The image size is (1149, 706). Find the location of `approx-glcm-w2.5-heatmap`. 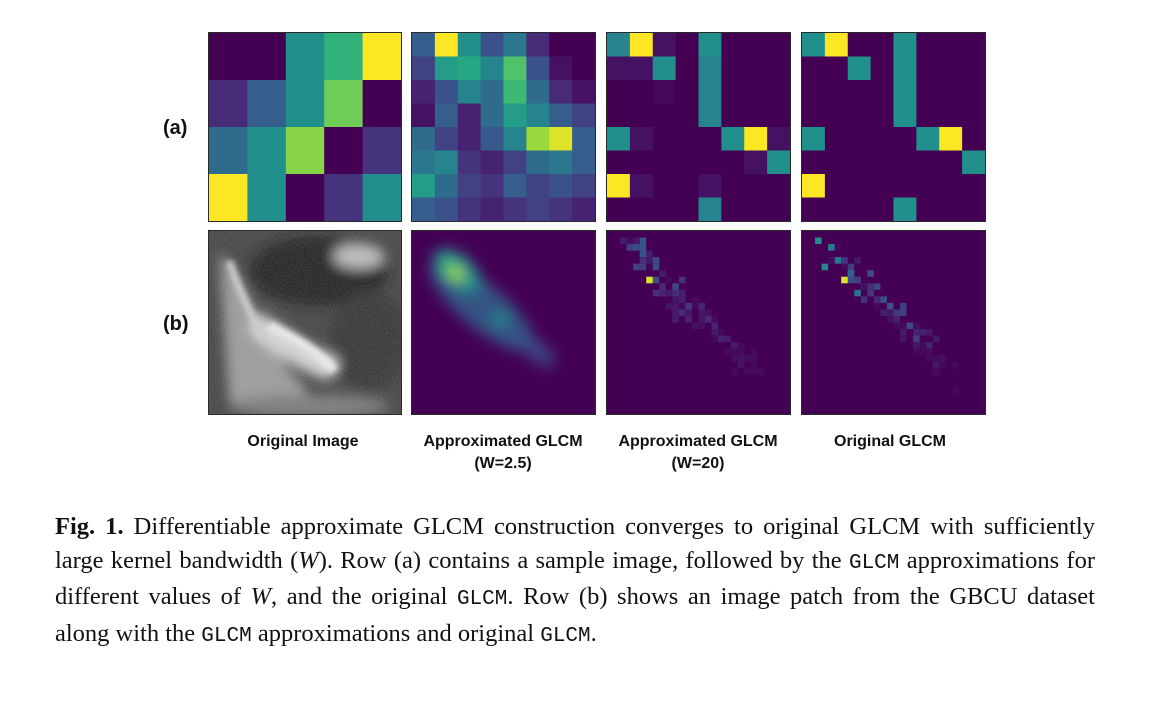

approx-glcm-w2.5-heatmap is located at coordinates (493, 308).